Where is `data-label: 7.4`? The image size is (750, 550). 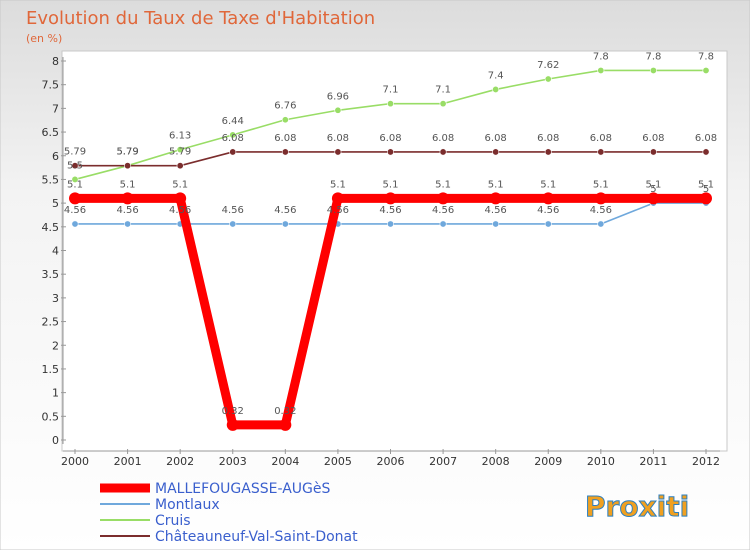
data-label: 7.4 is located at coordinates (496, 75).